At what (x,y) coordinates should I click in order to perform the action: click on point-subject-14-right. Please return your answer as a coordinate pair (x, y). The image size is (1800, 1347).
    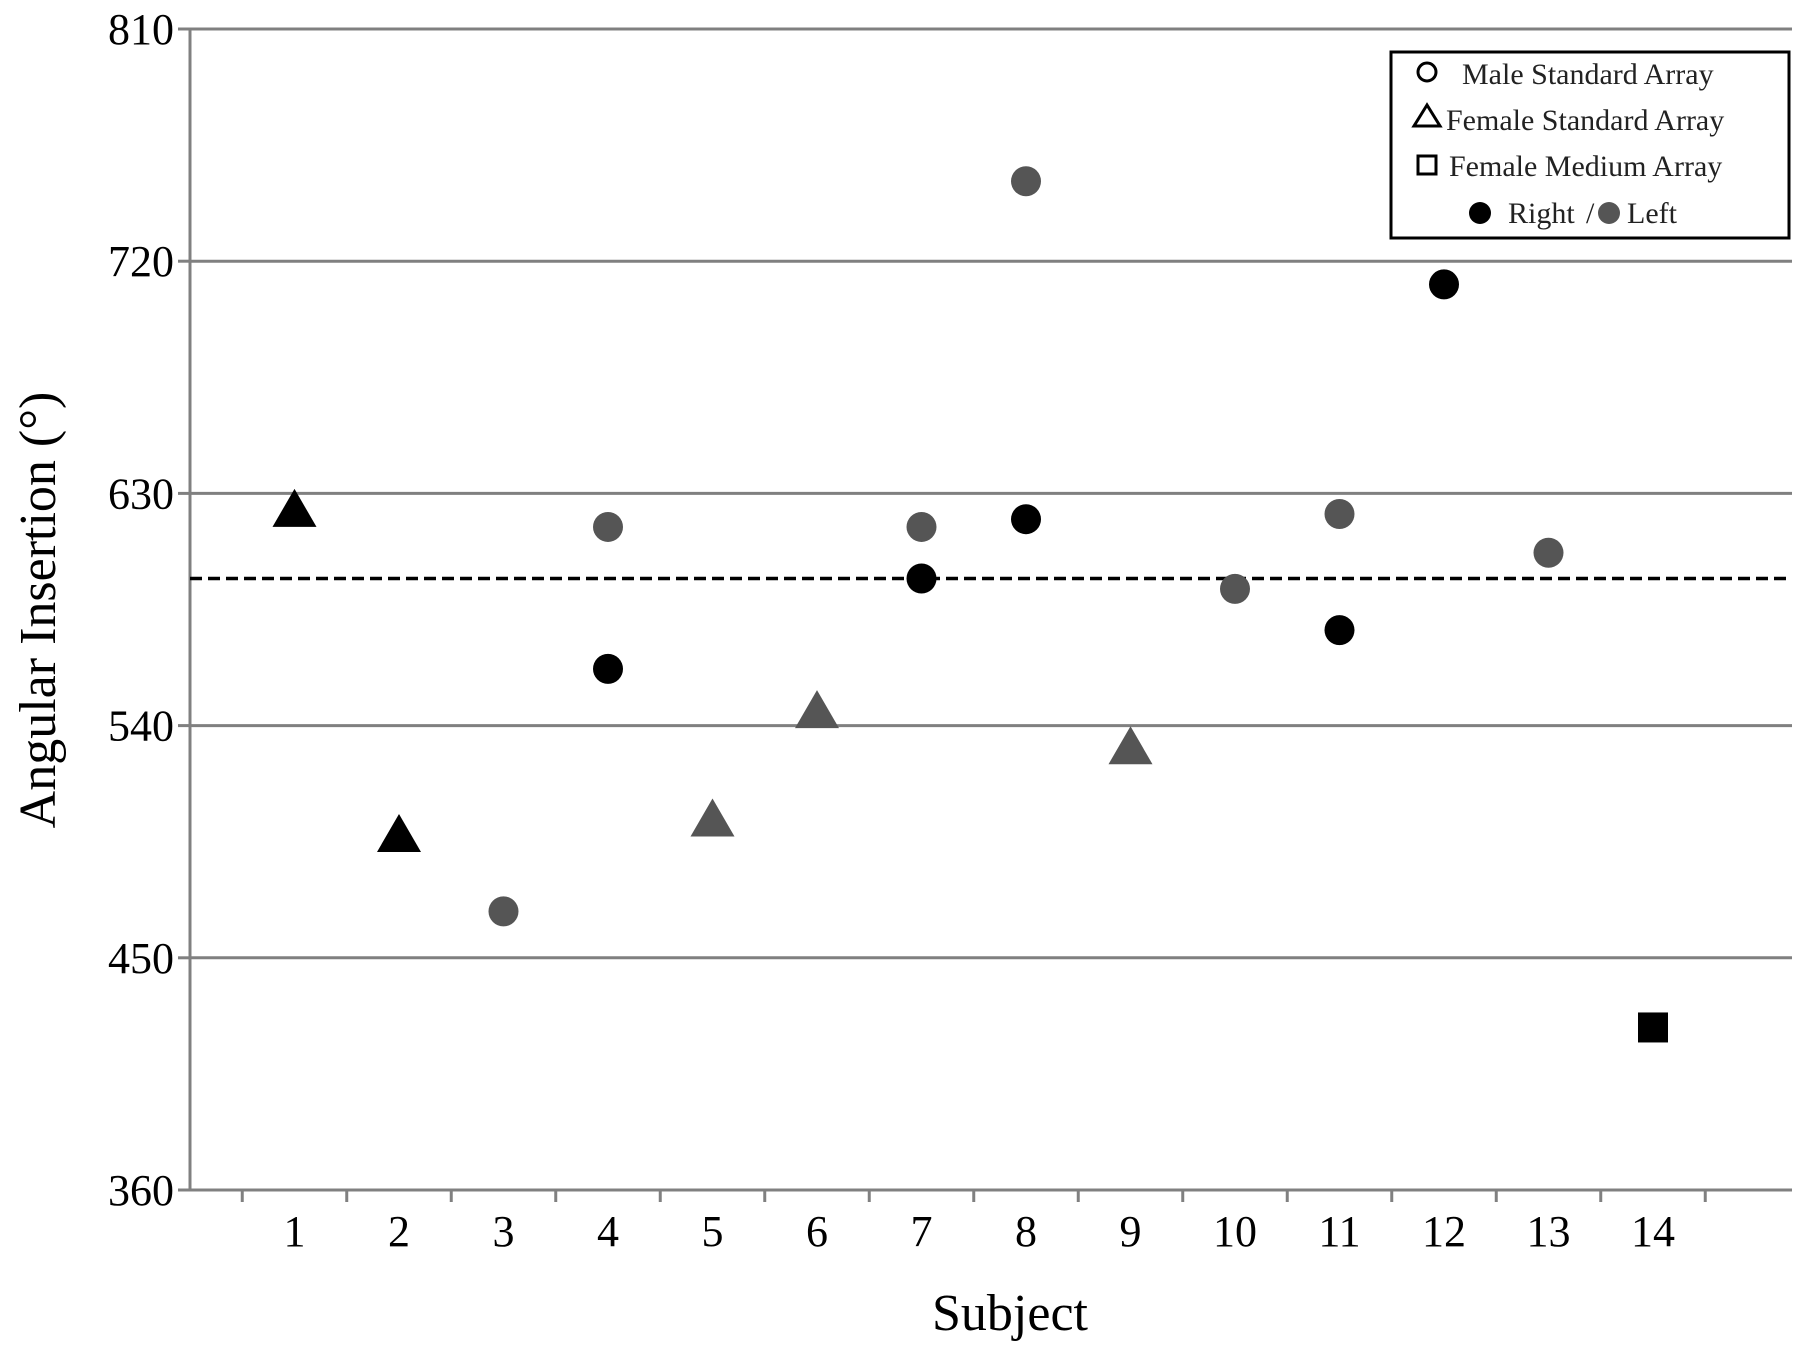
    Looking at the image, I should click on (1653, 1027).